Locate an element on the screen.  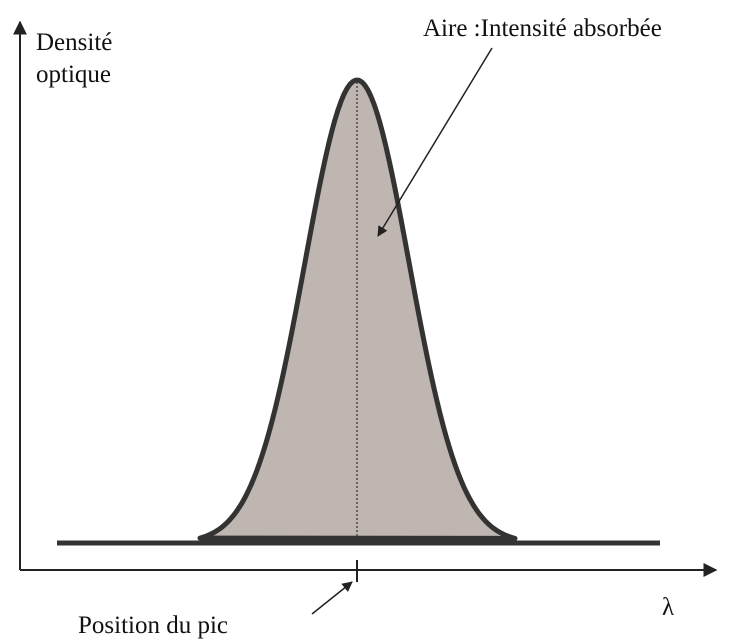
y-axis-label: optique is located at coordinates (73, 74).